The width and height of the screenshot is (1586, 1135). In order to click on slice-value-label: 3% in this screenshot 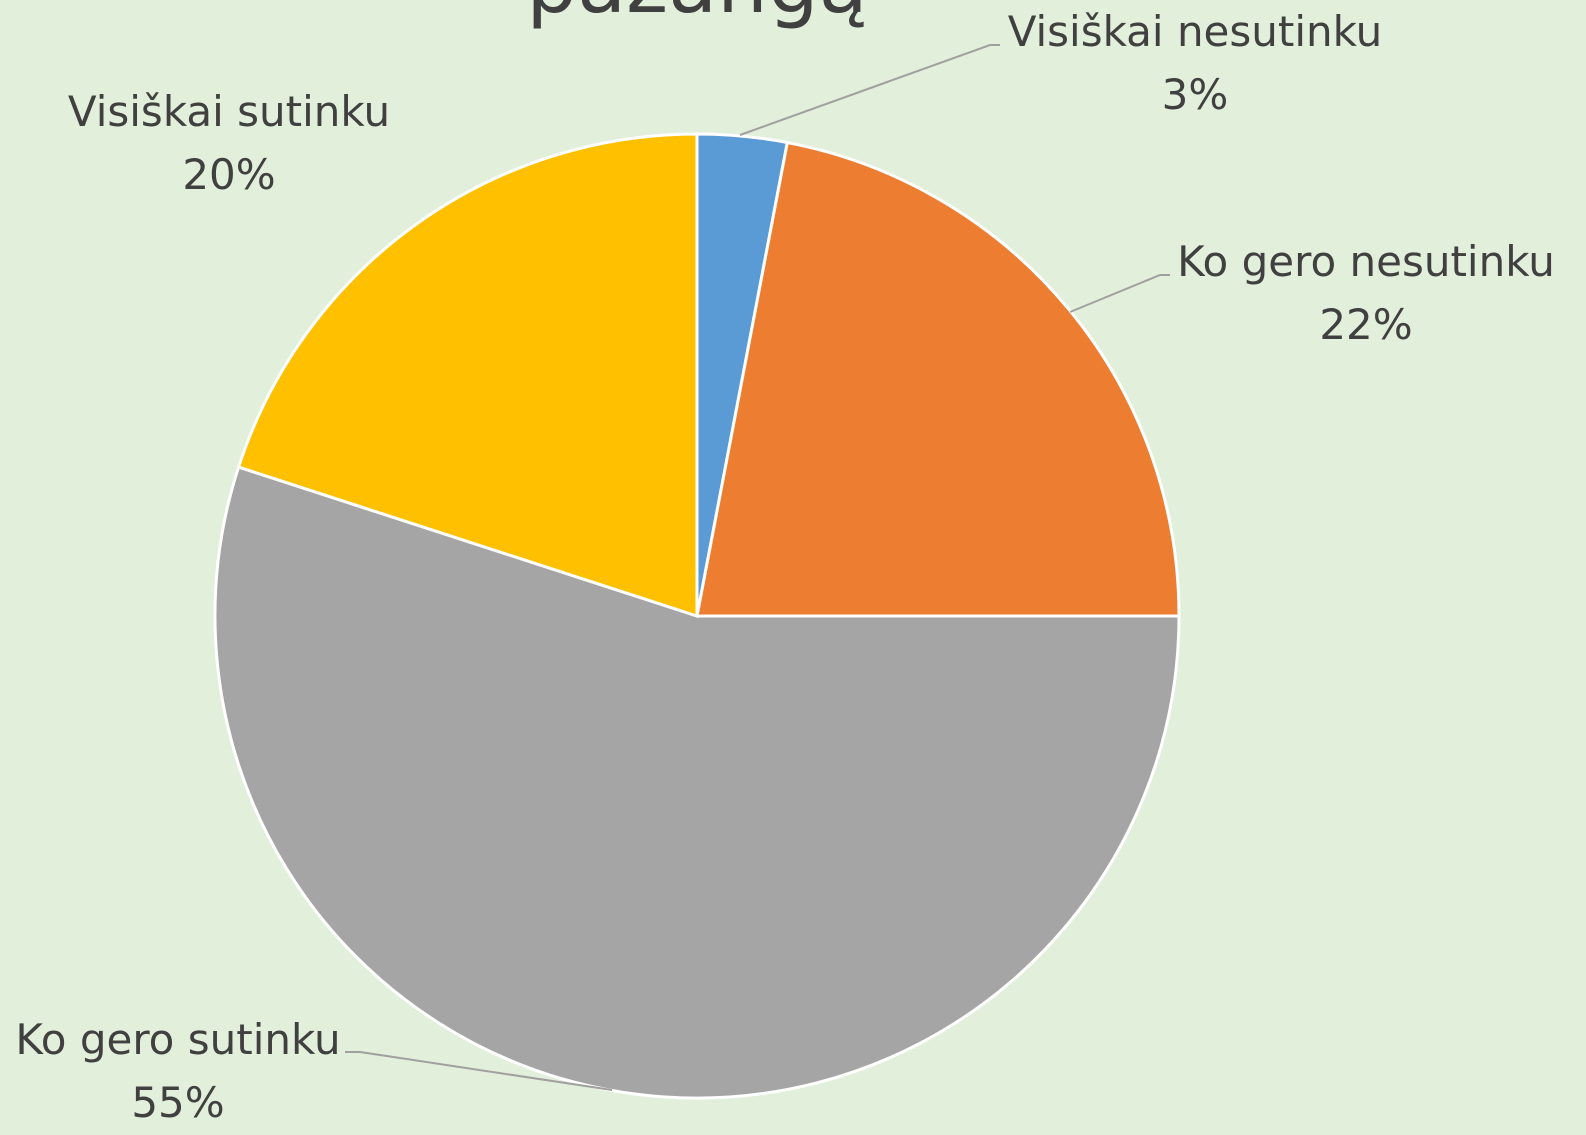, I will do `click(1195, 94)`.